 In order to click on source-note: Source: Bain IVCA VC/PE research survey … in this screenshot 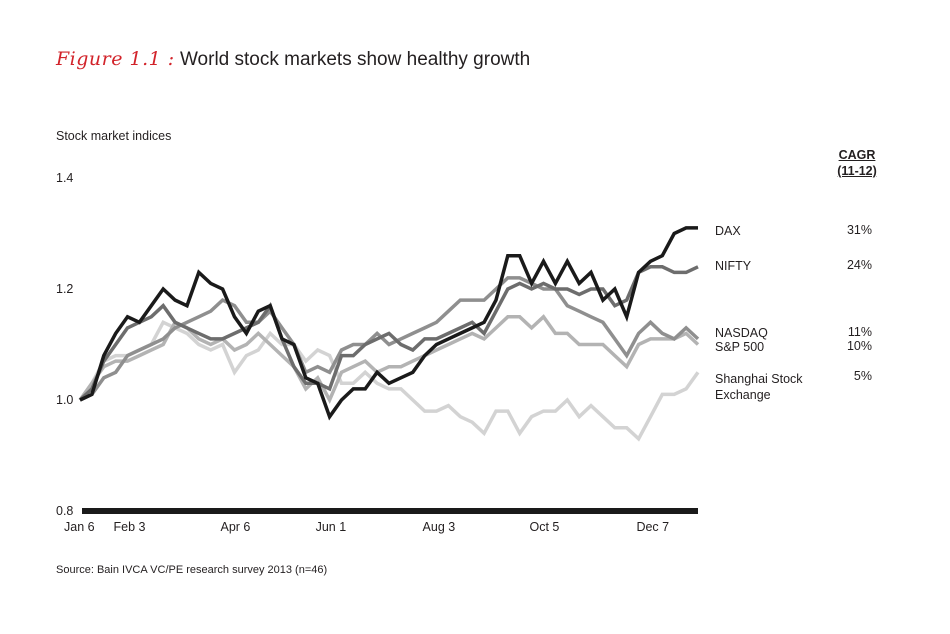, I will do `click(192, 570)`.